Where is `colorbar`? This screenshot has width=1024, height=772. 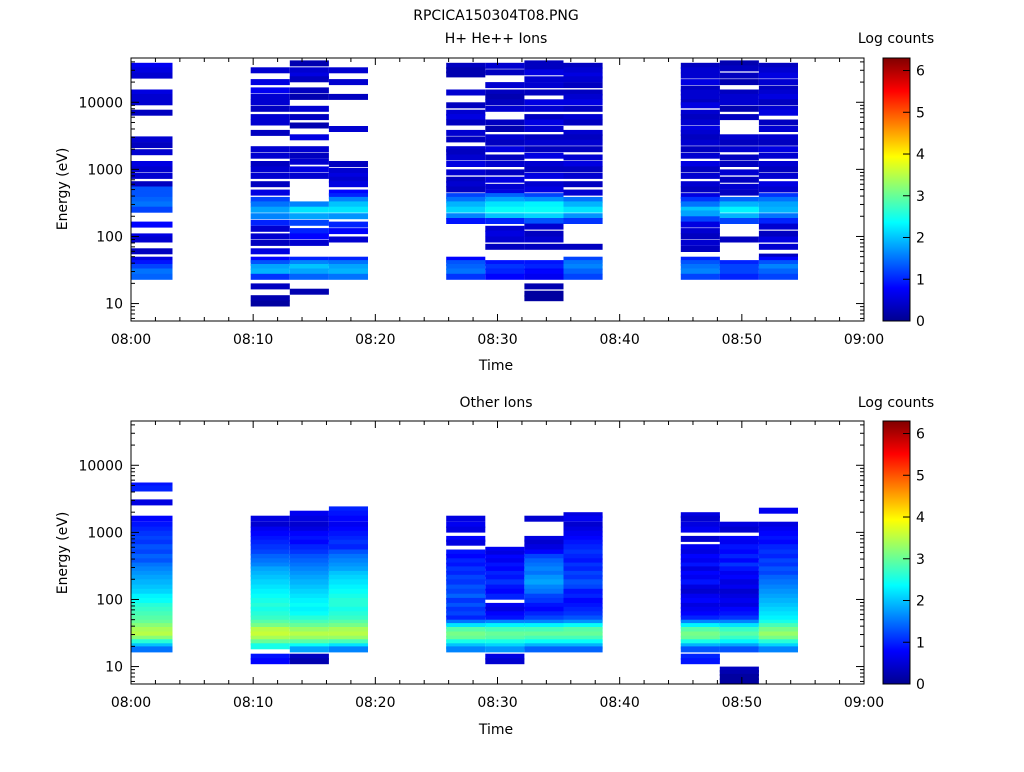 colorbar is located at coordinates (896, 552).